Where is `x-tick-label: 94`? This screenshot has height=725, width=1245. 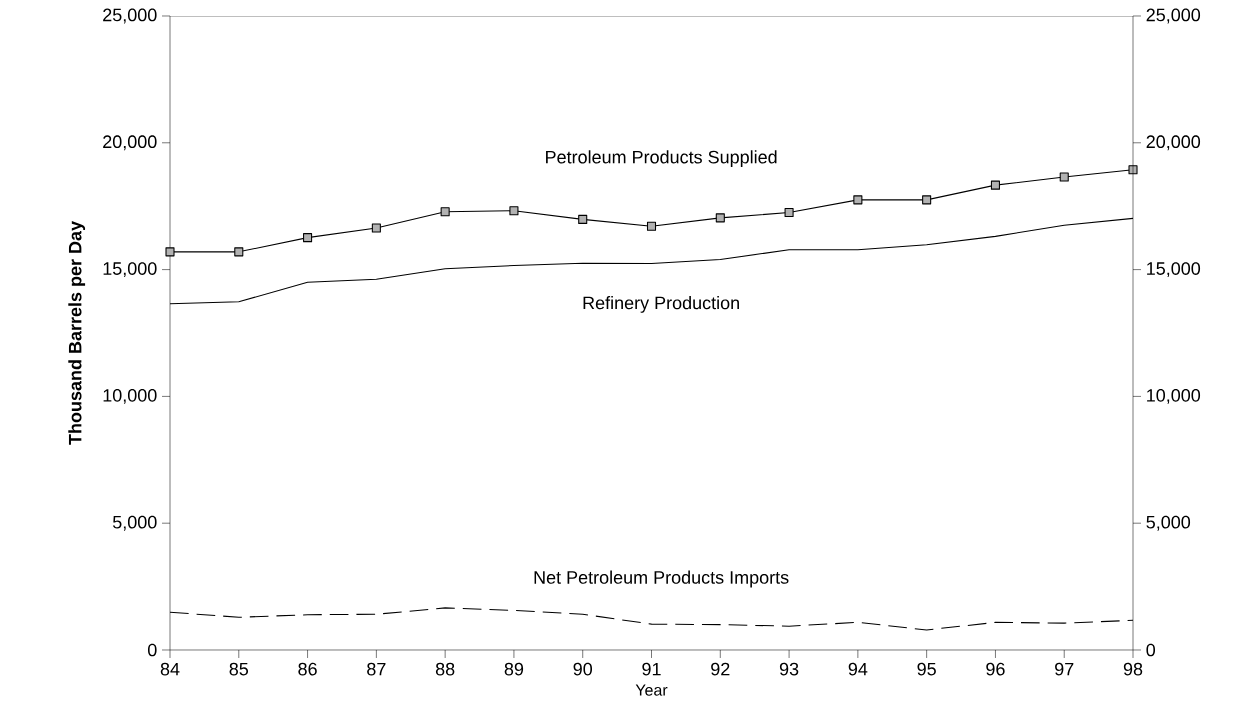
x-tick-label: 94 is located at coordinates (858, 669).